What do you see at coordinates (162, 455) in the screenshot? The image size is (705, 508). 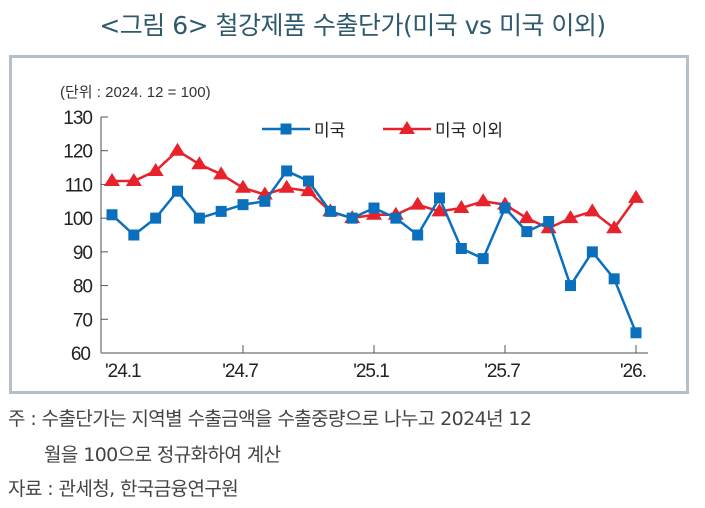 I see `footnote-line-2: 월을 100으로 정규화하여 계산` at bounding box center [162, 455].